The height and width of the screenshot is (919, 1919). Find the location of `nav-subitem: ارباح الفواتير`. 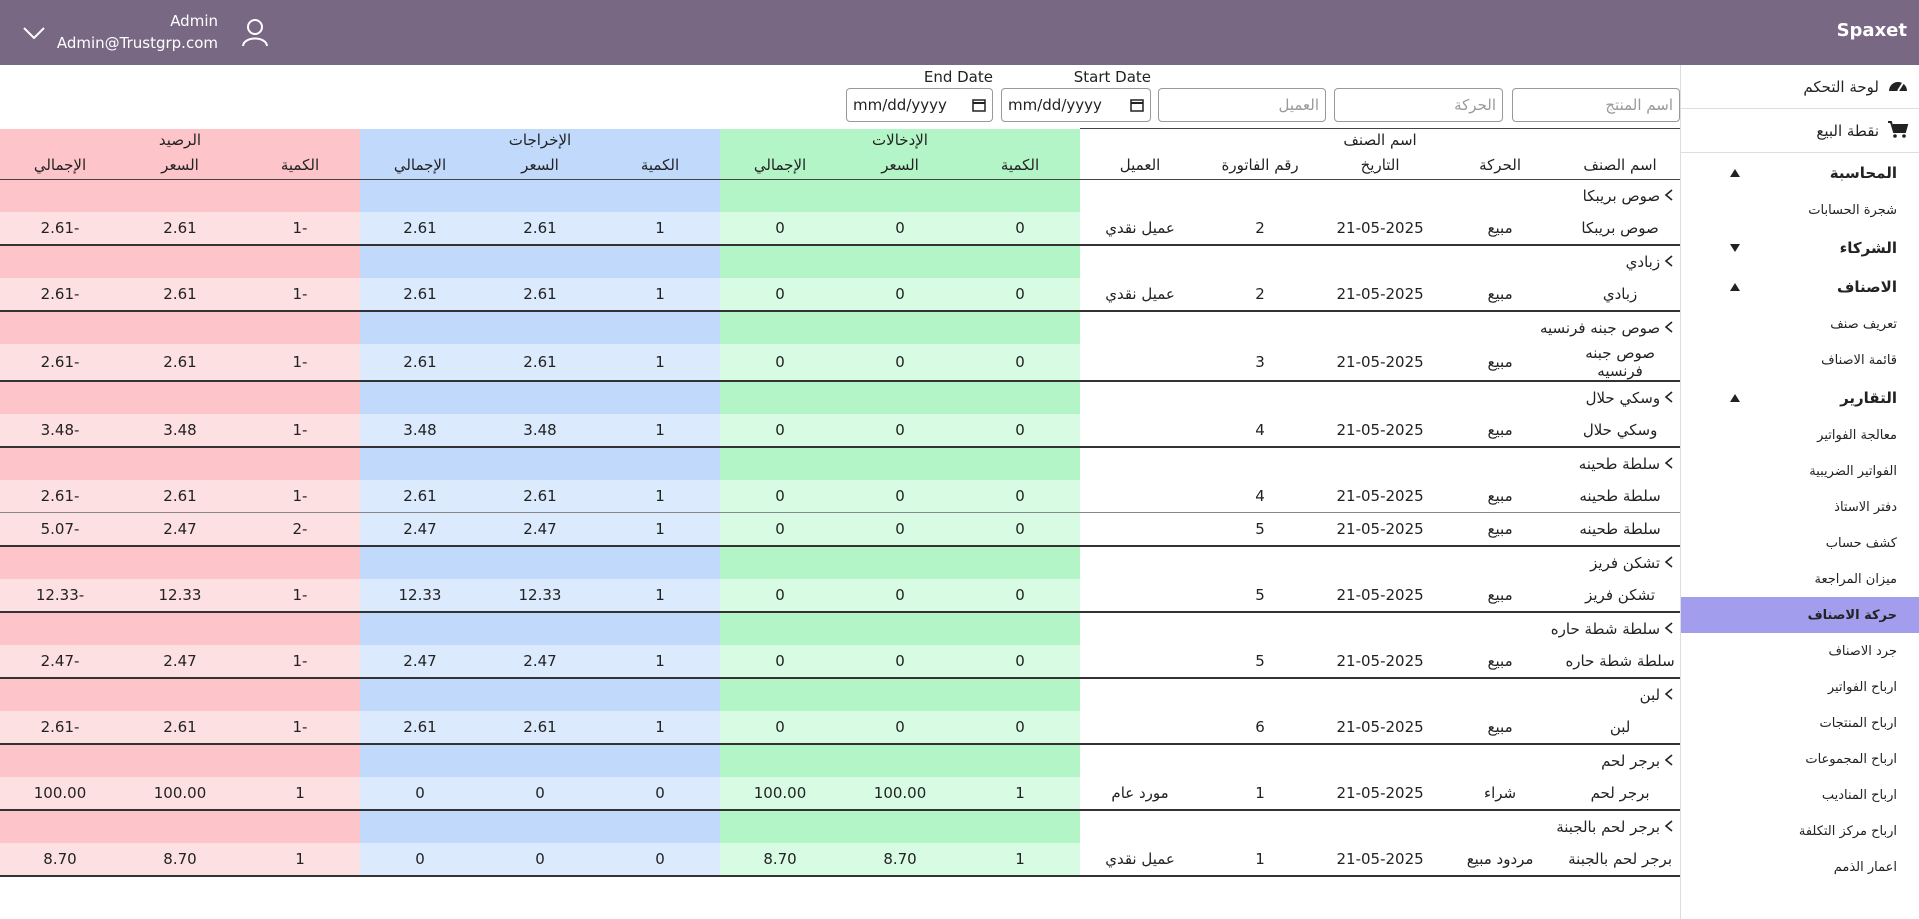

nav-subitem: ارباح الفواتير is located at coordinates (1800, 687).